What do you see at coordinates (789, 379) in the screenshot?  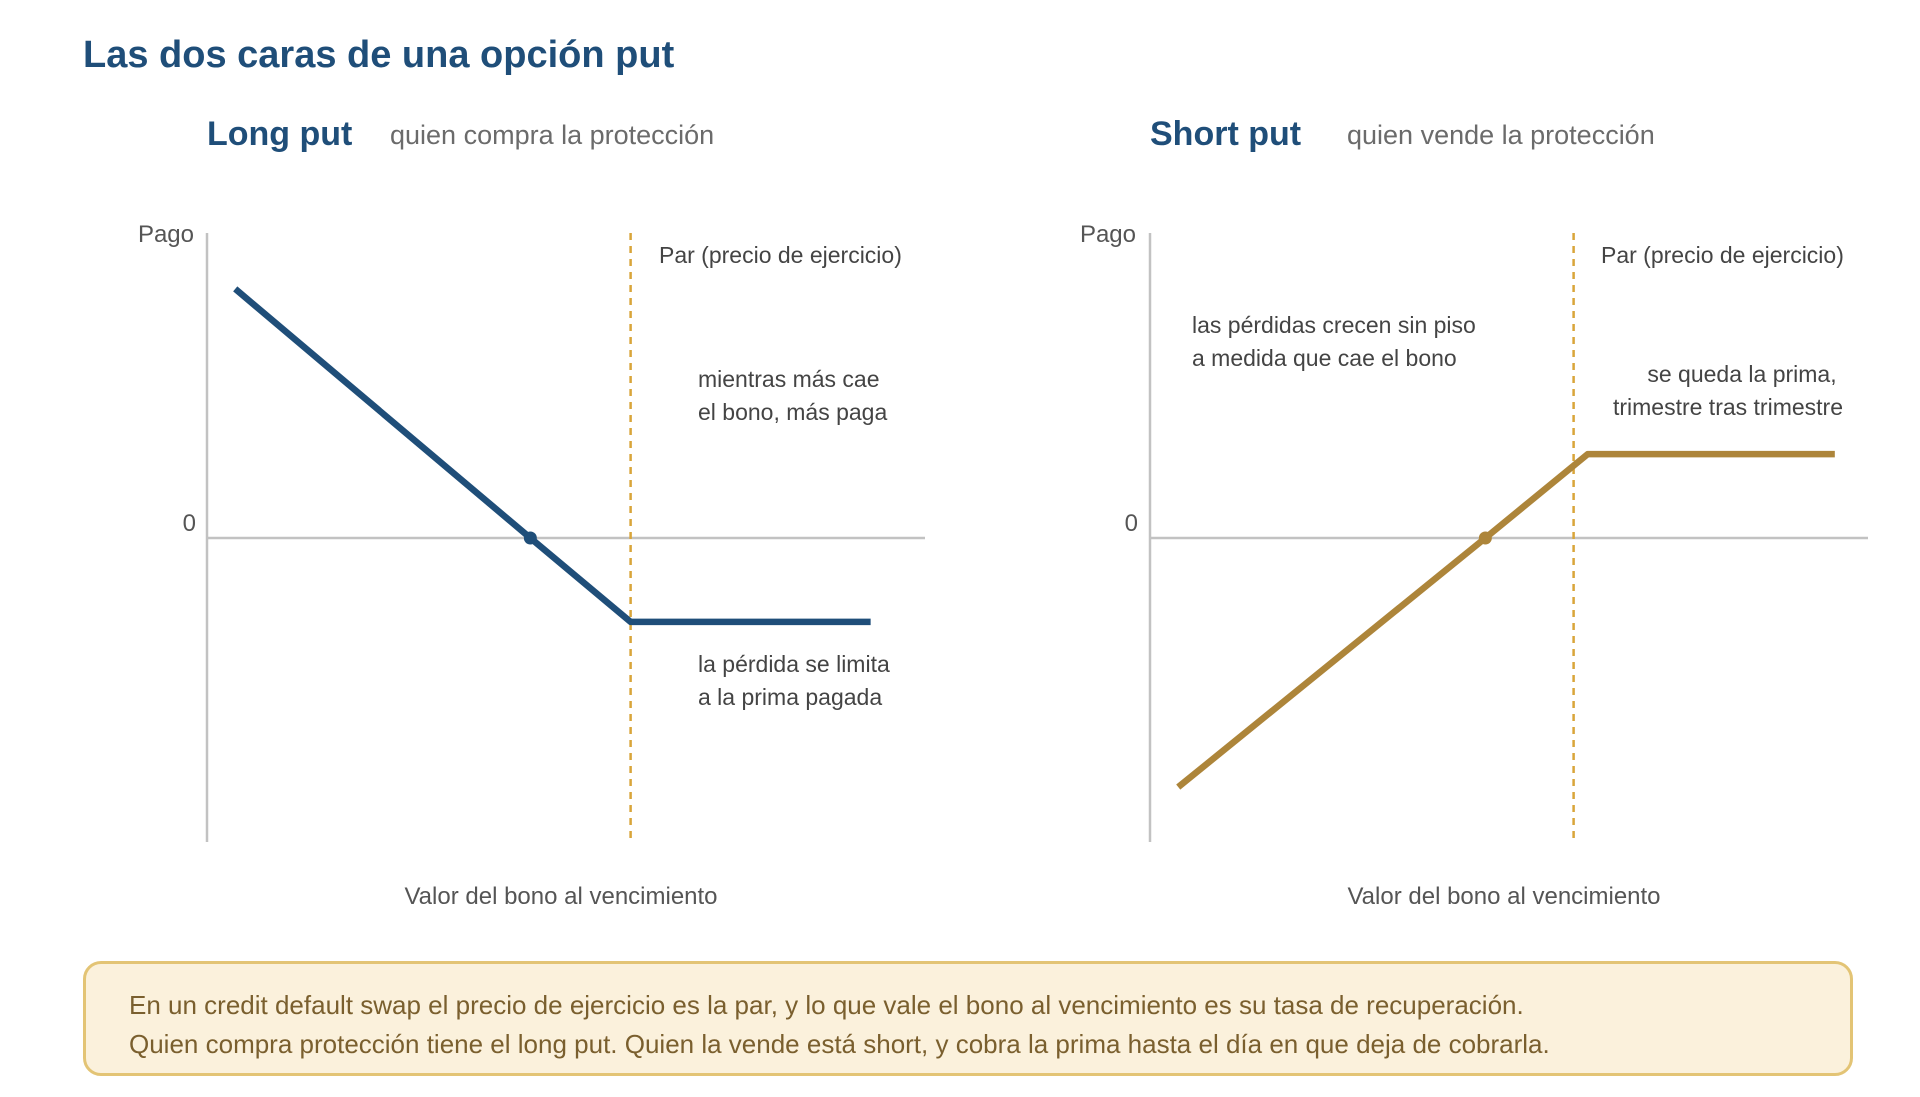 I see `annotation-line: mientras más cae` at bounding box center [789, 379].